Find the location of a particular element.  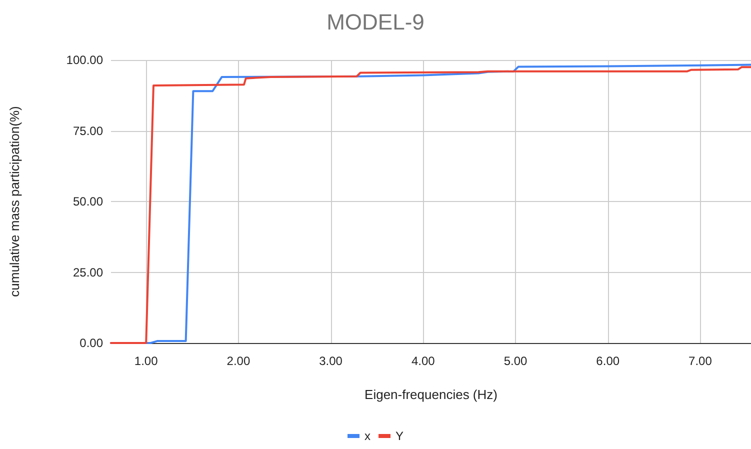

x-tick-label: 2.00 is located at coordinates (238, 361).